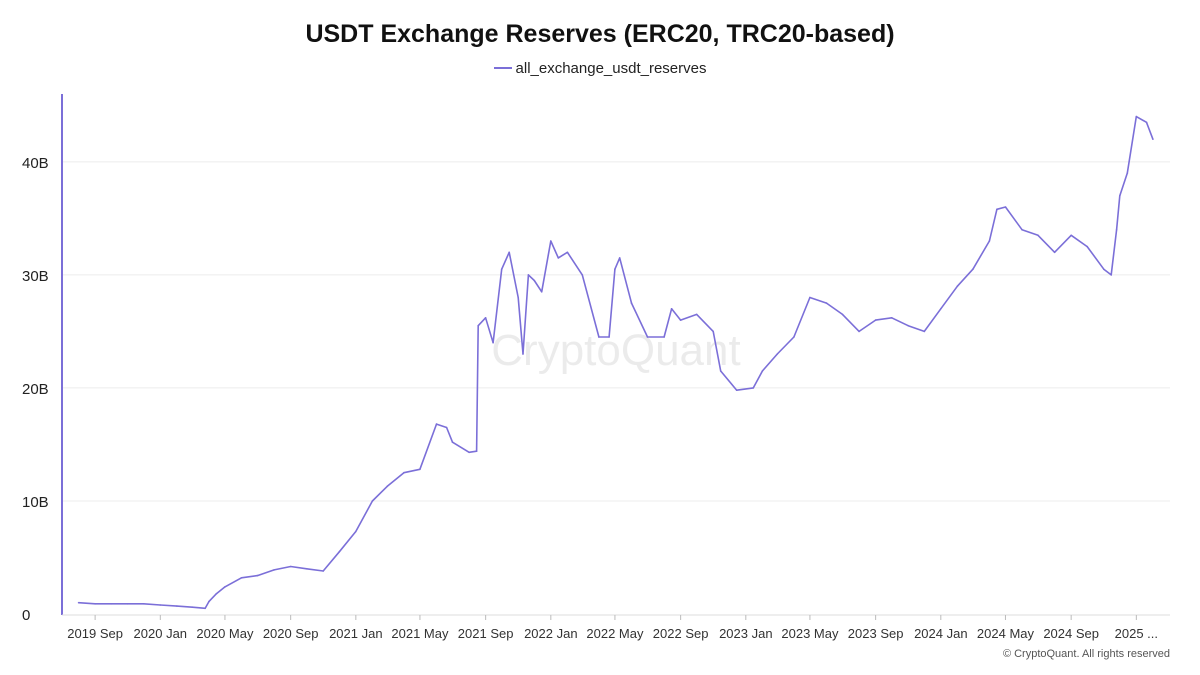 This screenshot has height=675, width=1200. What do you see at coordinates (810, 633) in the screenshot?
I see `x-tick-label: 2023 May` at bounding box center [810, 633].